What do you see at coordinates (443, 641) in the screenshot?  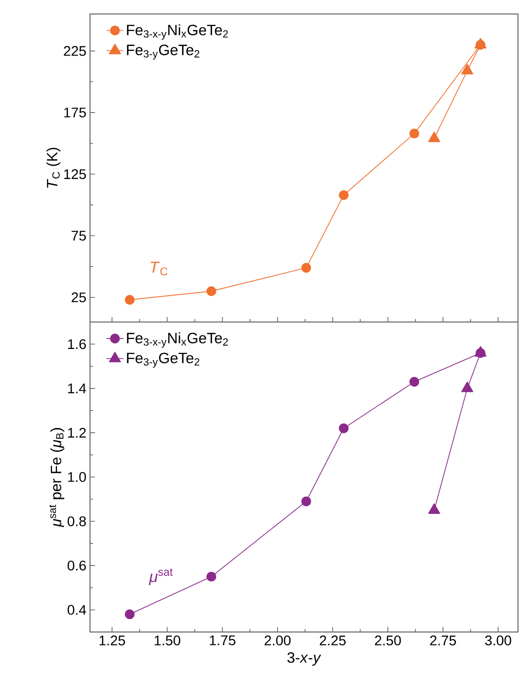 I see `x-tick-label: 2.75` at bounding box center [443, 641].